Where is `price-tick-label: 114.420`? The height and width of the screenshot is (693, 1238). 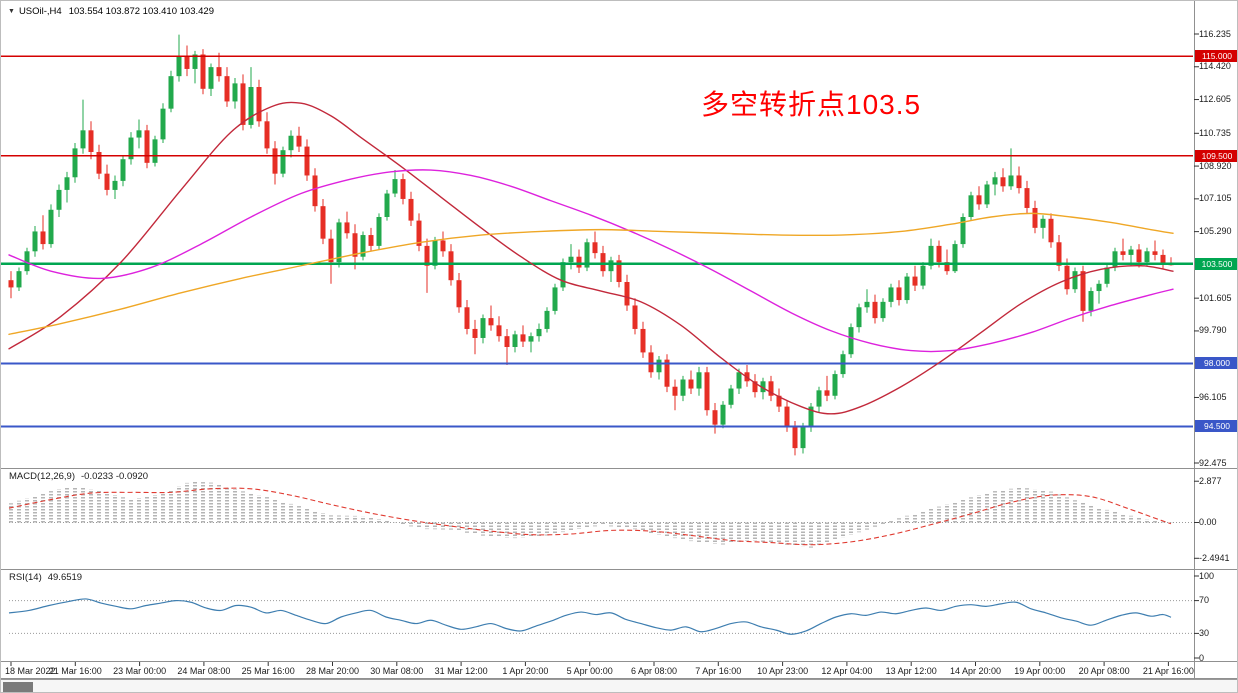
price-tick-label: 114.420 is located at coordinates (1215, 66).